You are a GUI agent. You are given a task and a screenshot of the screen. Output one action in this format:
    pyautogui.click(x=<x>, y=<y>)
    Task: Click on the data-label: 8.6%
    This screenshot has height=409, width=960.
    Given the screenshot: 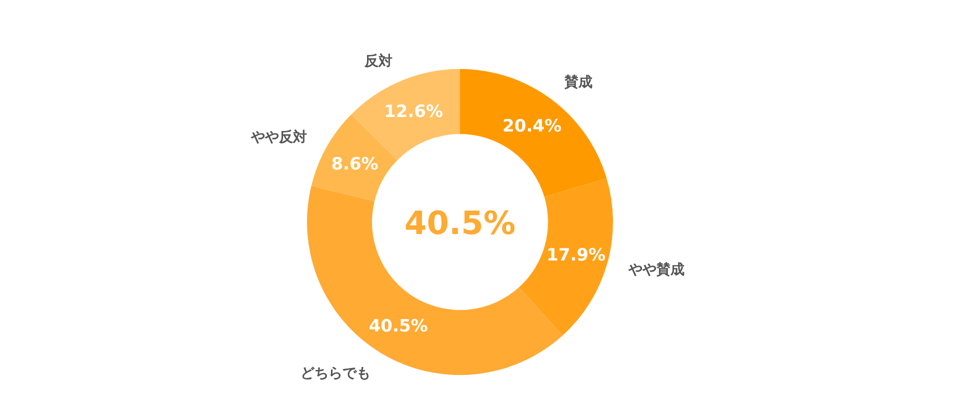 What is the action you would take?
    pyautogui.click(x=354, y=164)
    